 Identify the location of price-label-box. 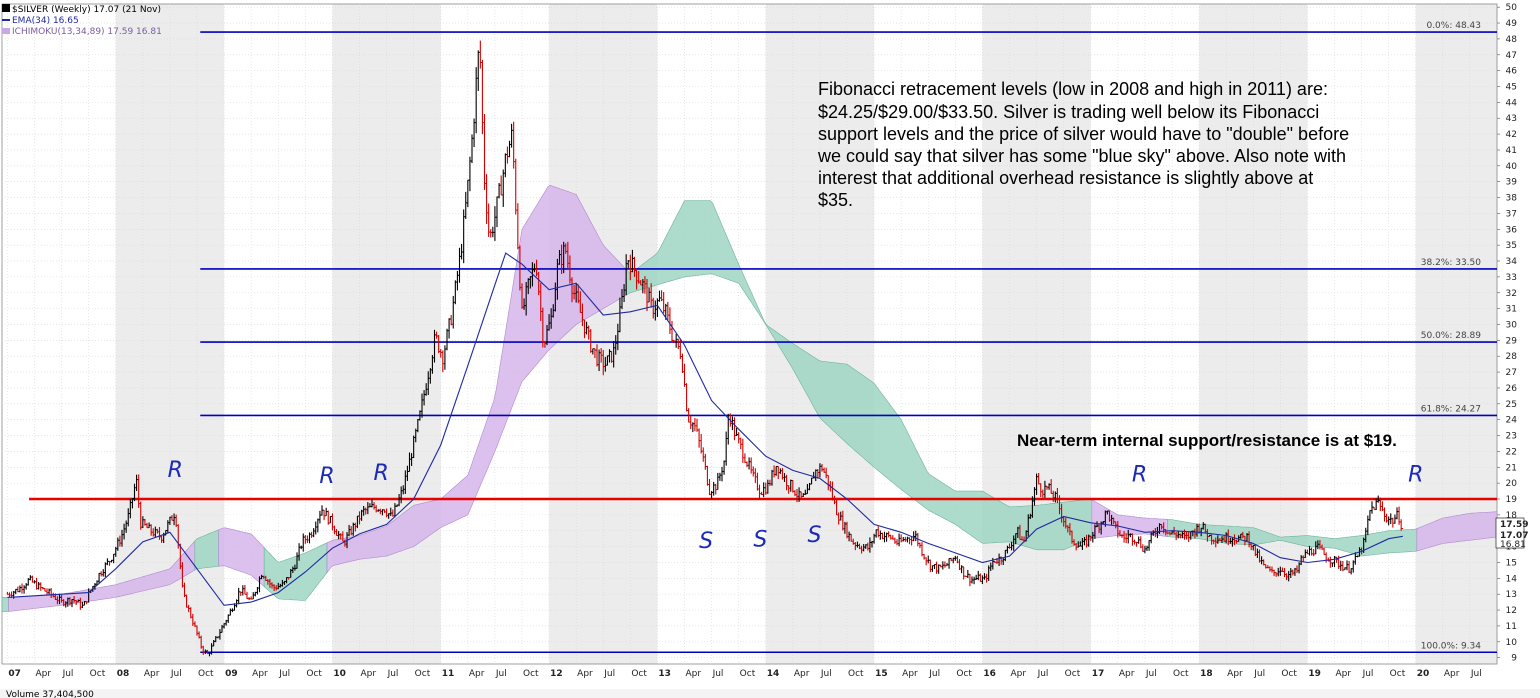
(1510, 533).